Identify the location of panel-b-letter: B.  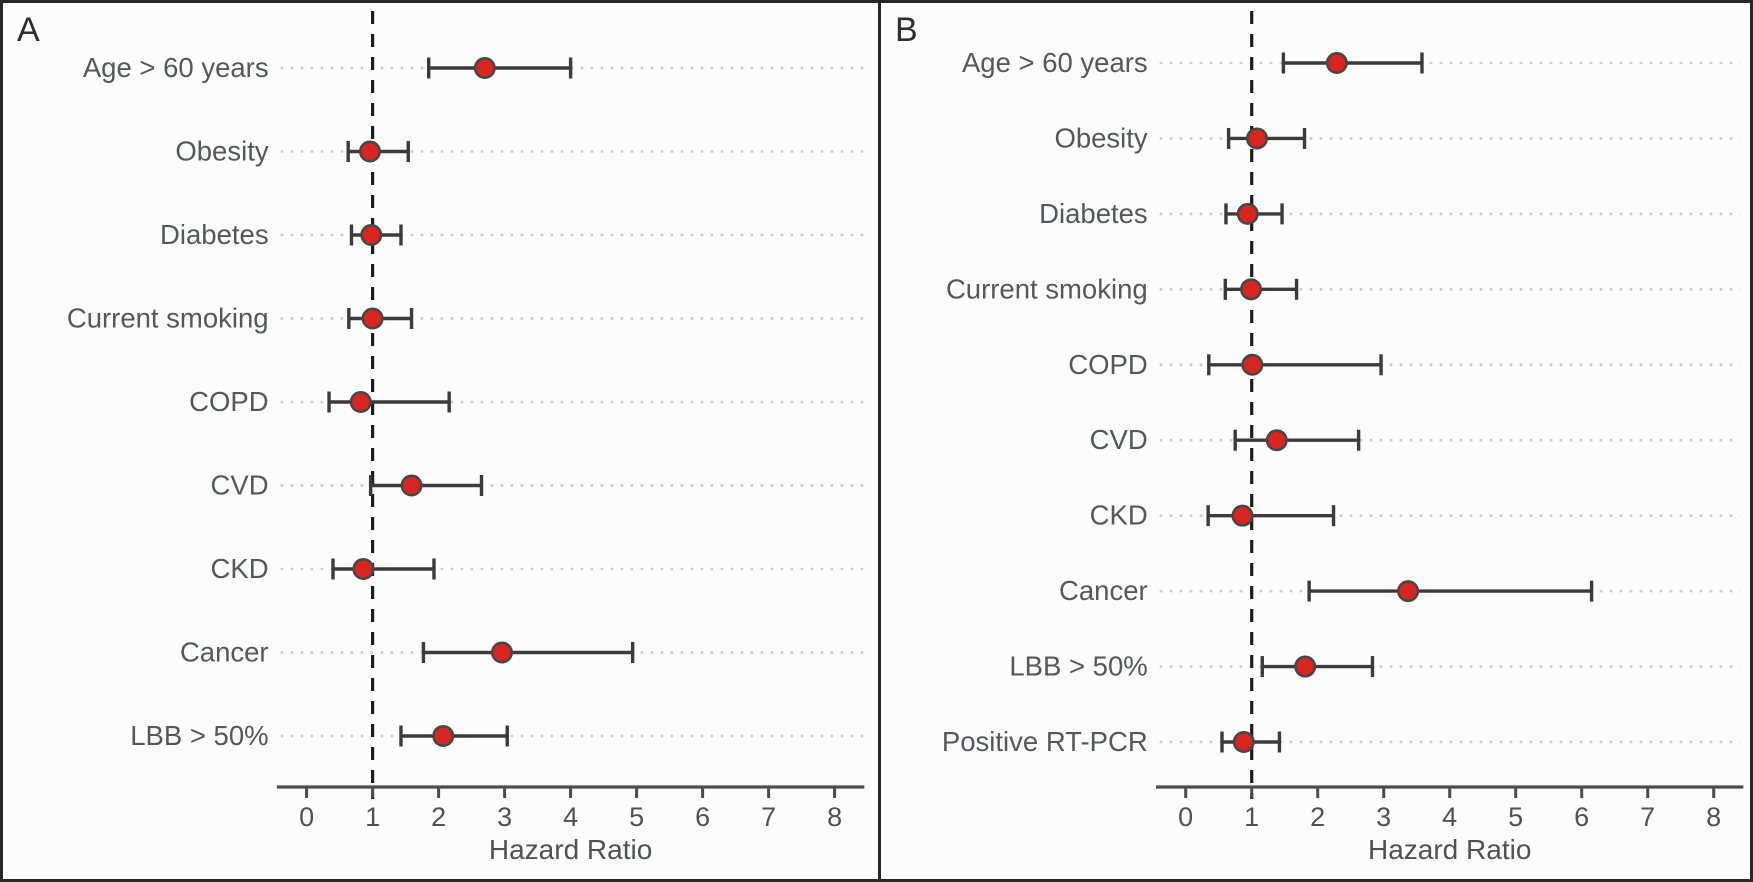
(907, 30).